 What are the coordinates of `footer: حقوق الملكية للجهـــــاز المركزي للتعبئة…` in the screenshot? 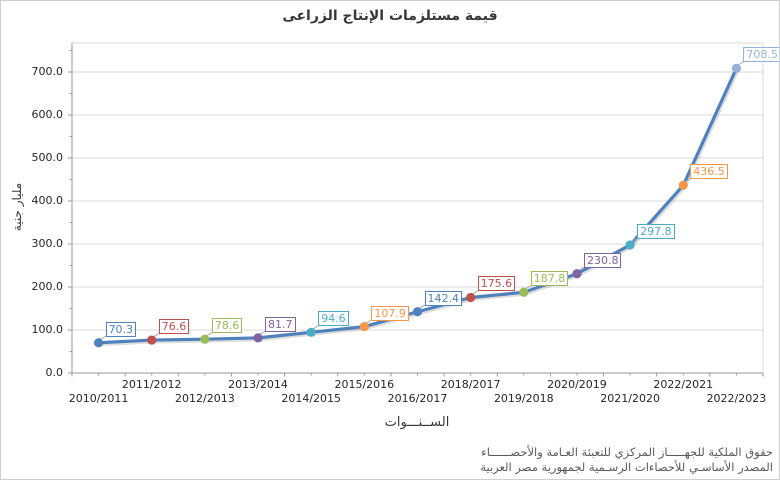 It's located at (626, 460).